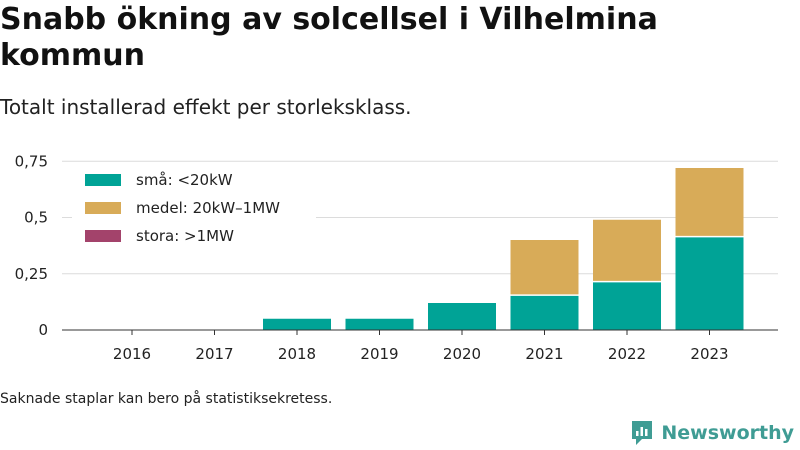 The height and width of the screenshot is (450, 800). I want to click on x-tick-label: 2022, so click(627, 354).